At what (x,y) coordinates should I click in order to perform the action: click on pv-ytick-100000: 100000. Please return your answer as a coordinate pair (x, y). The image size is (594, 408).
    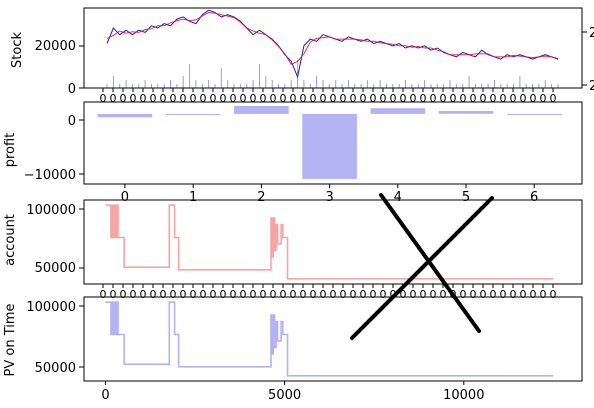
    Looking at the image, I should click on (51, 307).